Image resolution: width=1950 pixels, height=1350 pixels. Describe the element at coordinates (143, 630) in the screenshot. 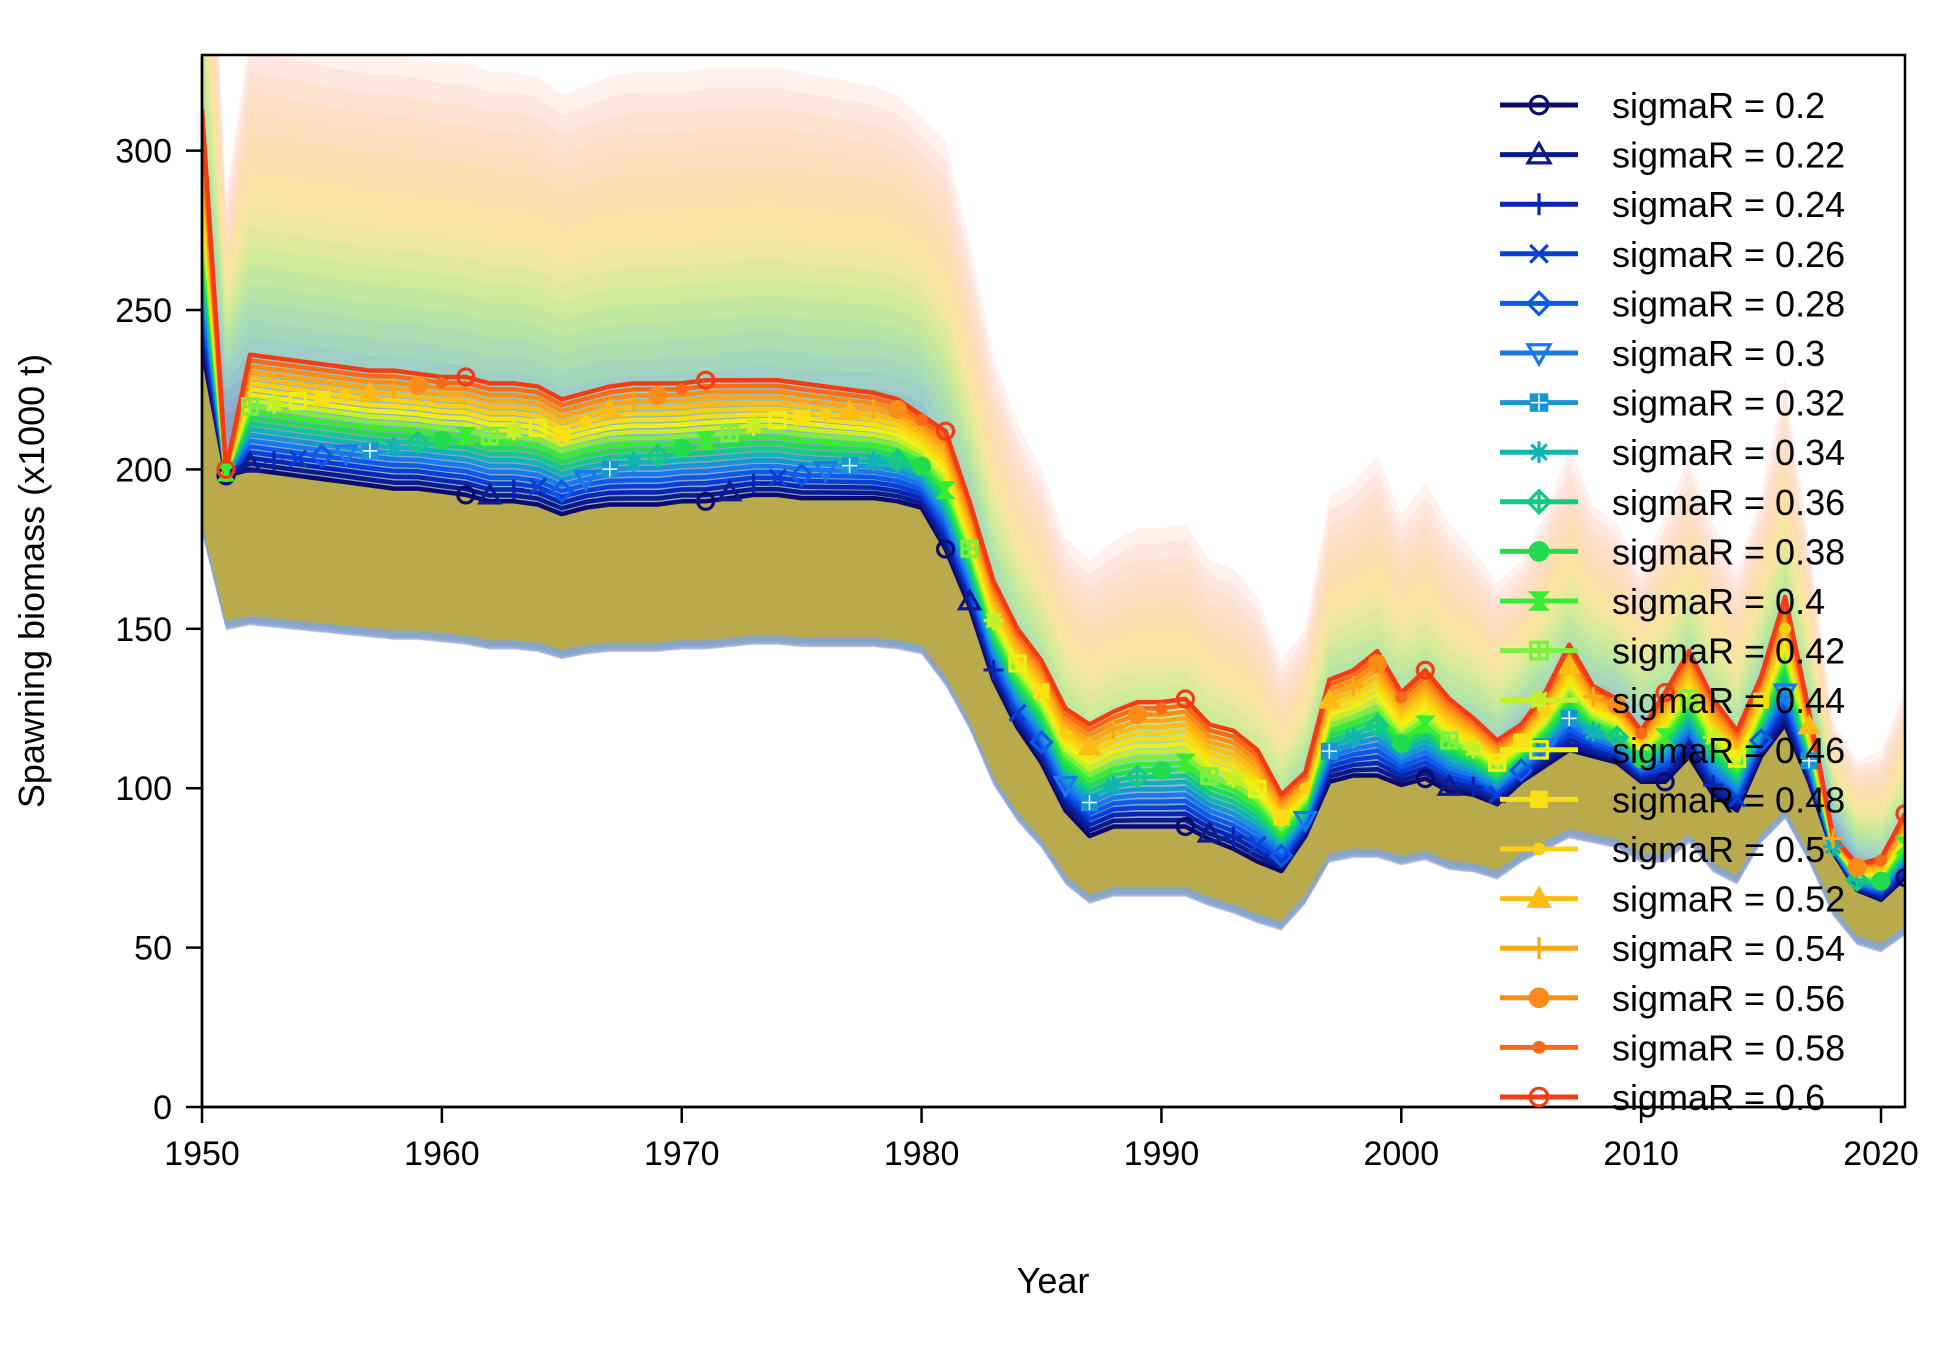

I see `y-tick-label: 150` at that location.